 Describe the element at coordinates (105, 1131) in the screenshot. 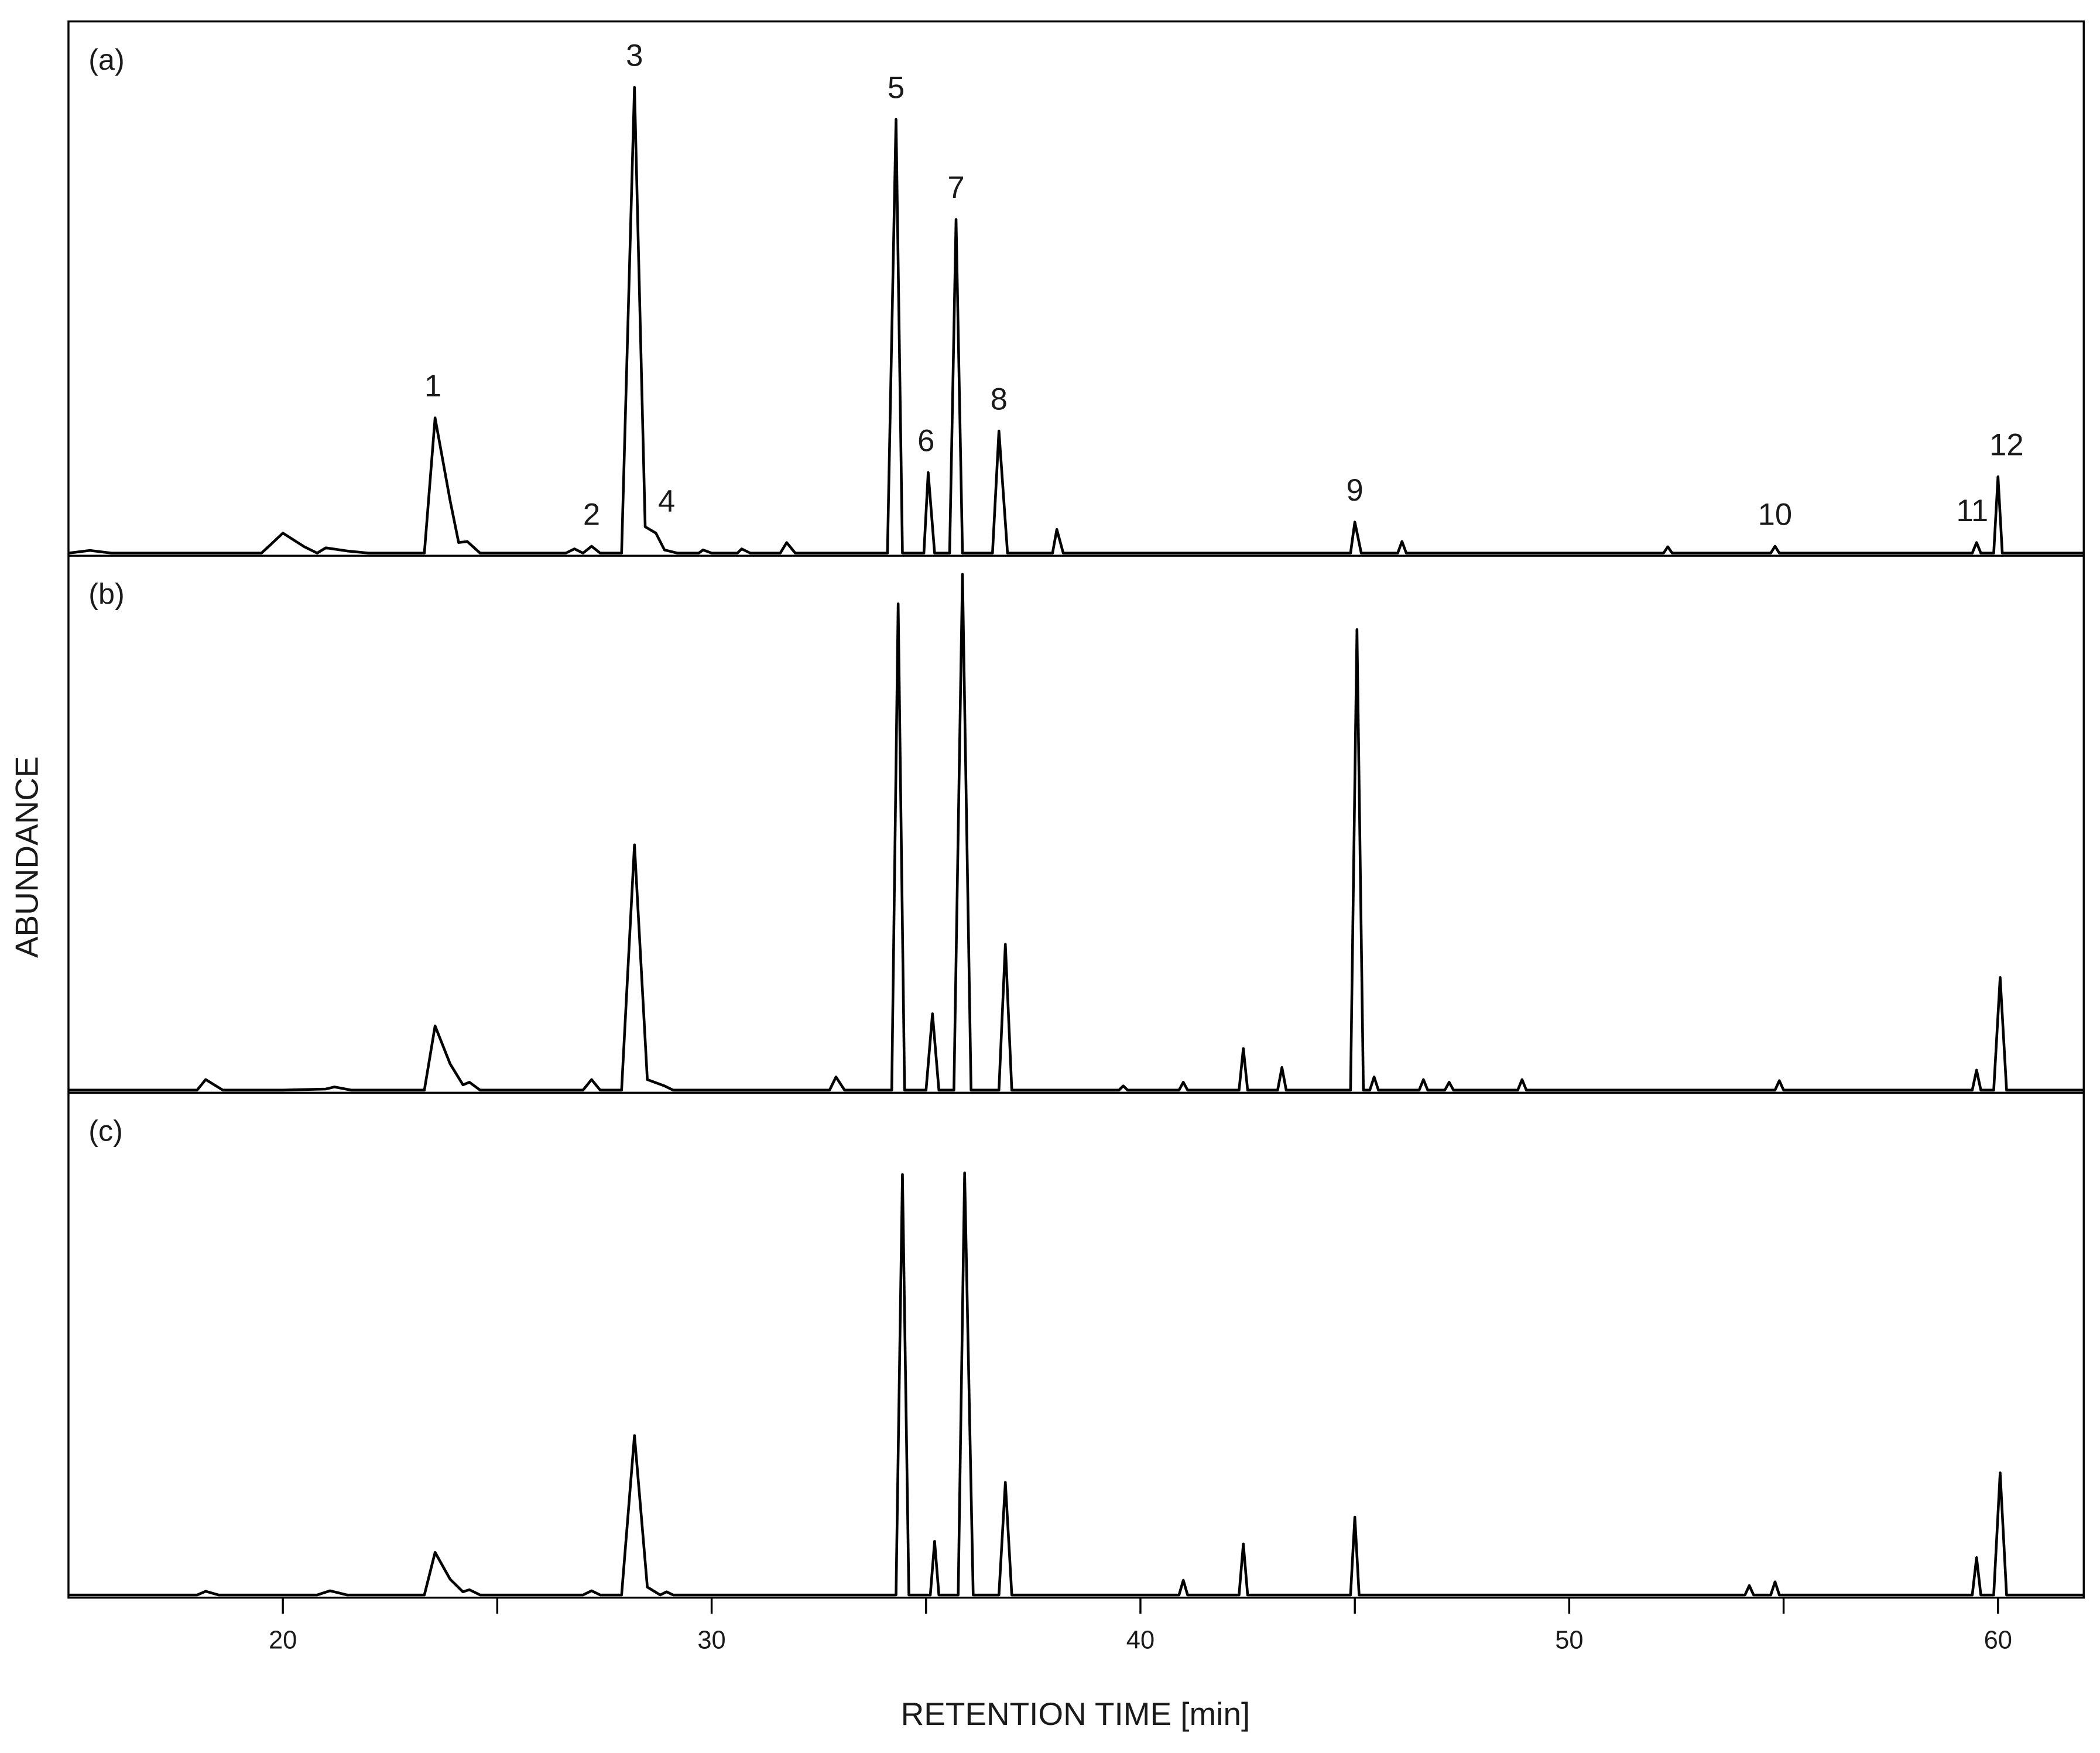

I see `panel-label: (c)` at that location.